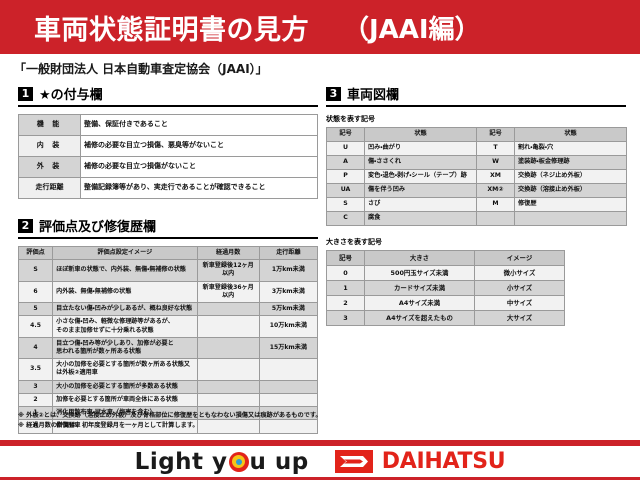 Image resolution: width=640 pixels, height=480 pixels. Describe the element at coordinates (181, 461) in the screenshot. I see `slogan-text-left: Light y` at that location.